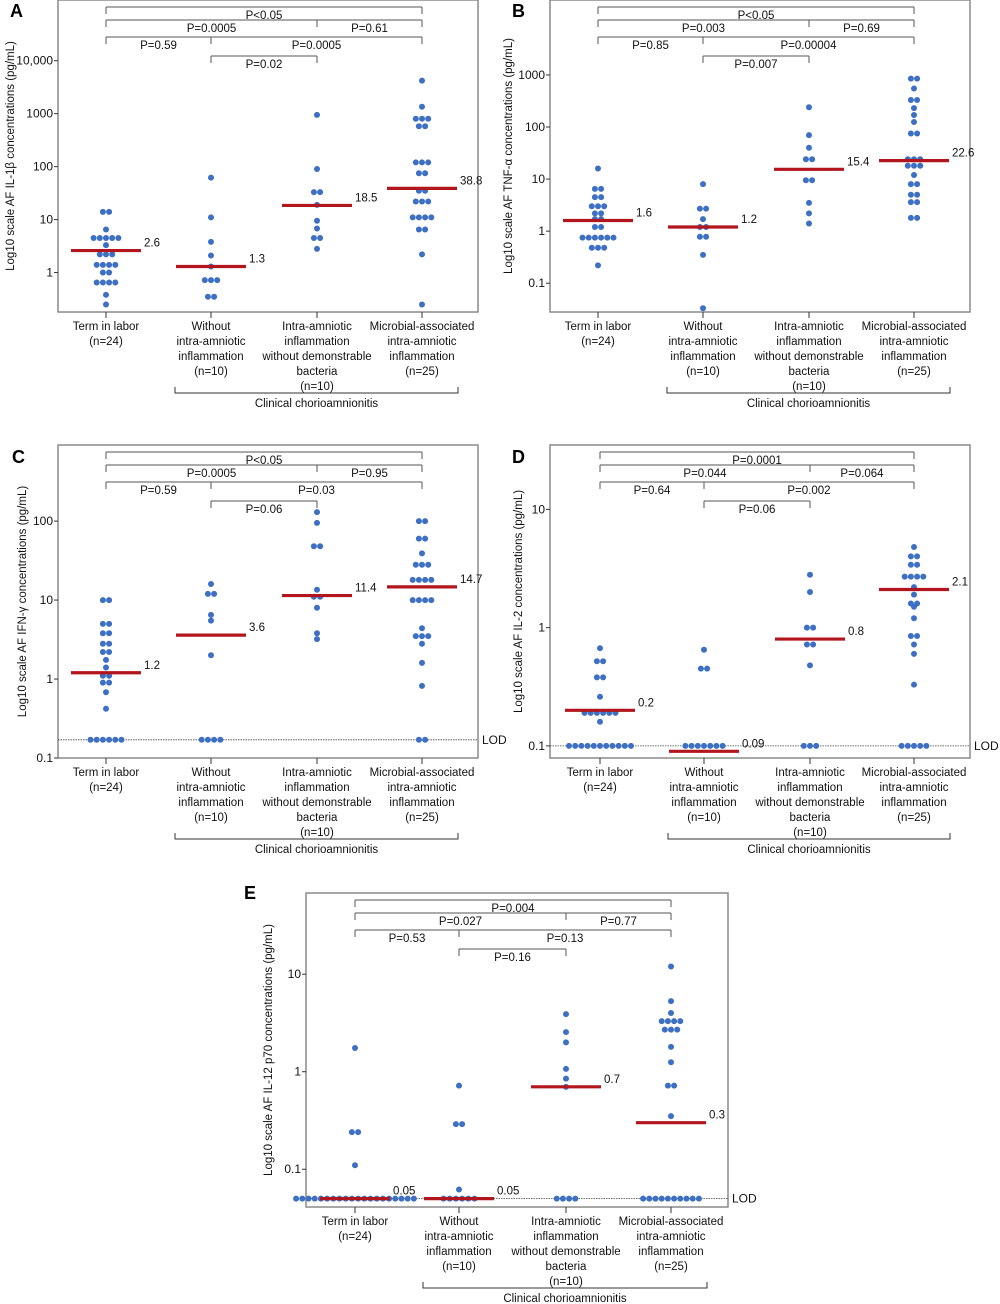 Image resolution: width=1000 pixels, height=1304 pixels. Describe the element at coordinates (644, 214) in the screenshot. I see `median-label: 1.6` at that location.